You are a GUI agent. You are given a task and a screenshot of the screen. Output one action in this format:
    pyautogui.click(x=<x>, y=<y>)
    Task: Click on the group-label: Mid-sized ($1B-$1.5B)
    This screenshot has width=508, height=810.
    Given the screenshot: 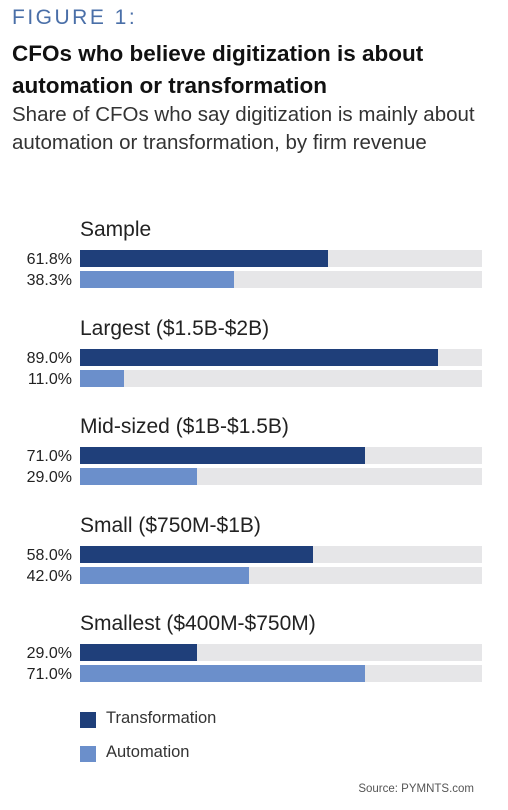 What is the action you would take?
    pyautogui.click(x=184, y=426)
    